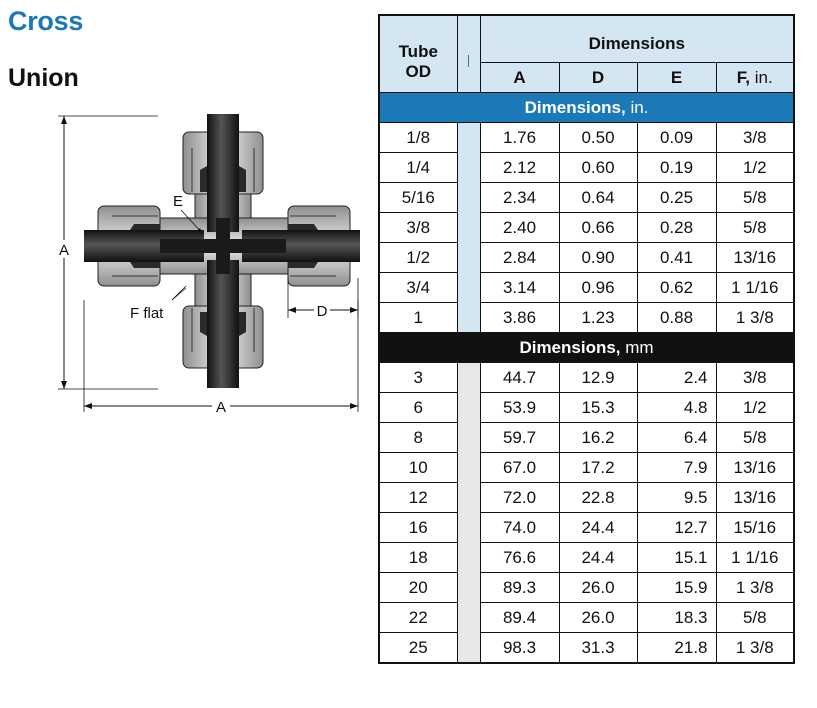 The width and height of the screenshot is (817, 708). What do you see at coordinates (418, 617) in the screenshot?
I see `cell-tube-od: 22` at bounding box center [418, 617].